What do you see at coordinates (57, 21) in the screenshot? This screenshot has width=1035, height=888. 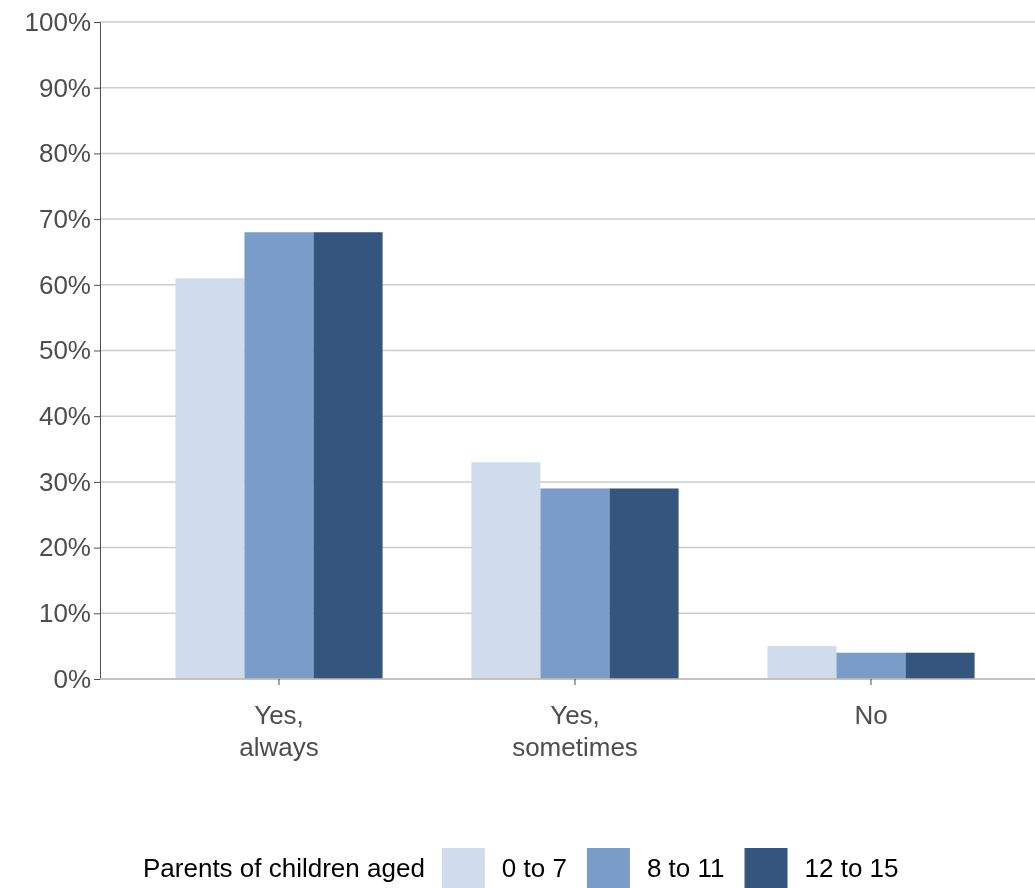 I see `y-tick-label: 100%` at bounding box center [57, 21].